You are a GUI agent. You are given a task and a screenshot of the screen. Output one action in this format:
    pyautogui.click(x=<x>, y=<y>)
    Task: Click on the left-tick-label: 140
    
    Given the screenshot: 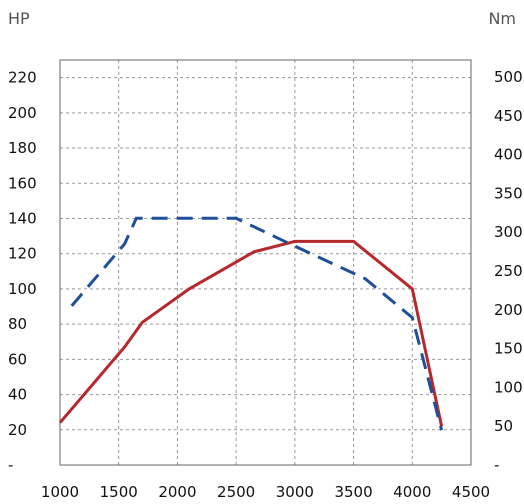 What is the action you would take?
    pyautogui.click(x=22, y=218)
    